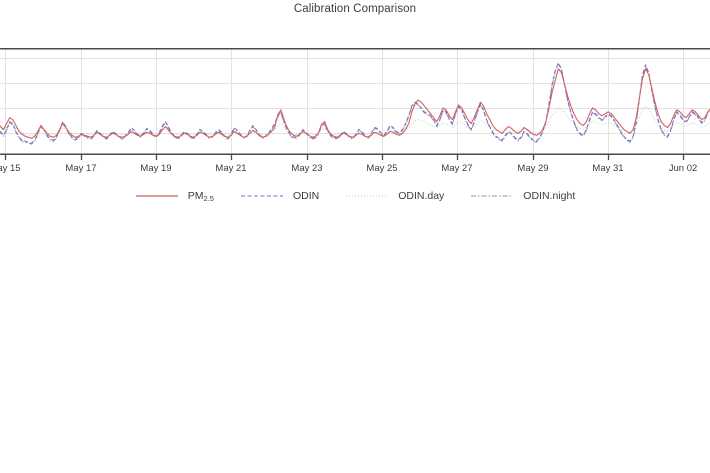 The height and width of the screenshot is (473, 710). I want to click on x-tick-label: May 27, so click(457, 168).